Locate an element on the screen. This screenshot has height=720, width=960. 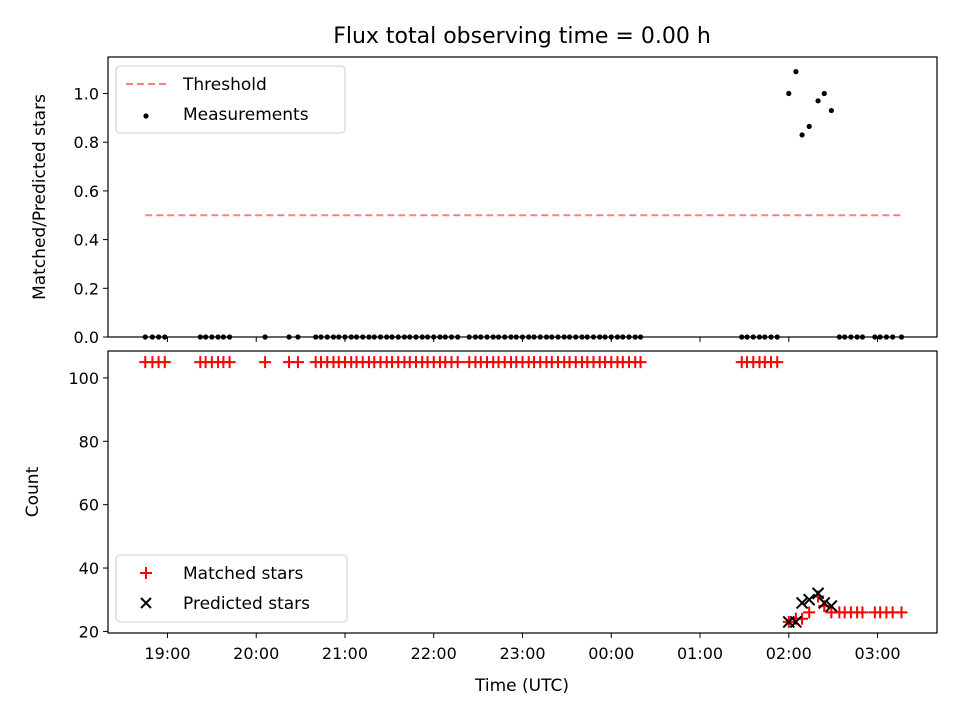
legend-threshold-label: Threshold is located at coordinates (224, 85).